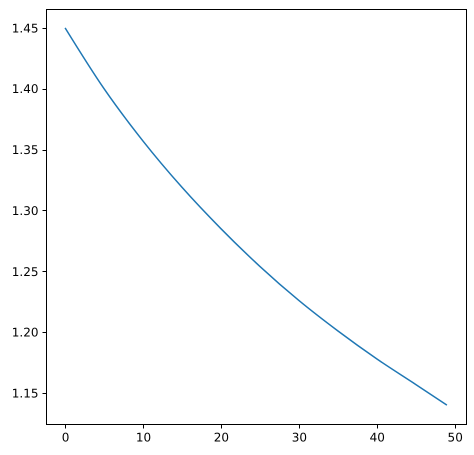 This screenshot has width=474, height=455. I want to click on y-tick-label: 1.40, so click(25, 89).